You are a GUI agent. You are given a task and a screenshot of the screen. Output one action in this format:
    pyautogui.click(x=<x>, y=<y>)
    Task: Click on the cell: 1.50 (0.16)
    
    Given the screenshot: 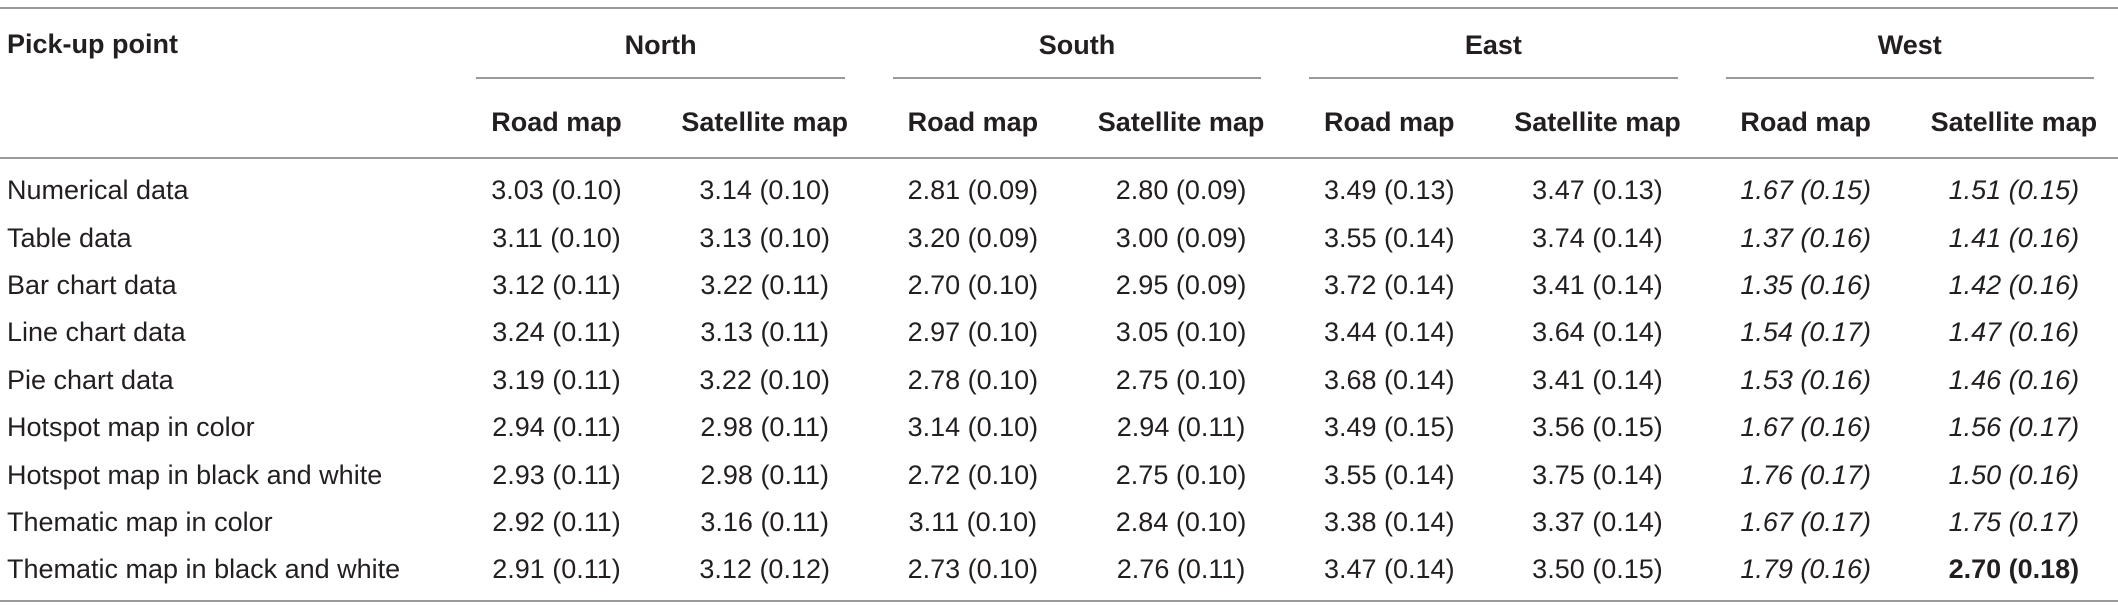 What is the action you would take?
    pyautogui.click(x=2014, y=474)
    